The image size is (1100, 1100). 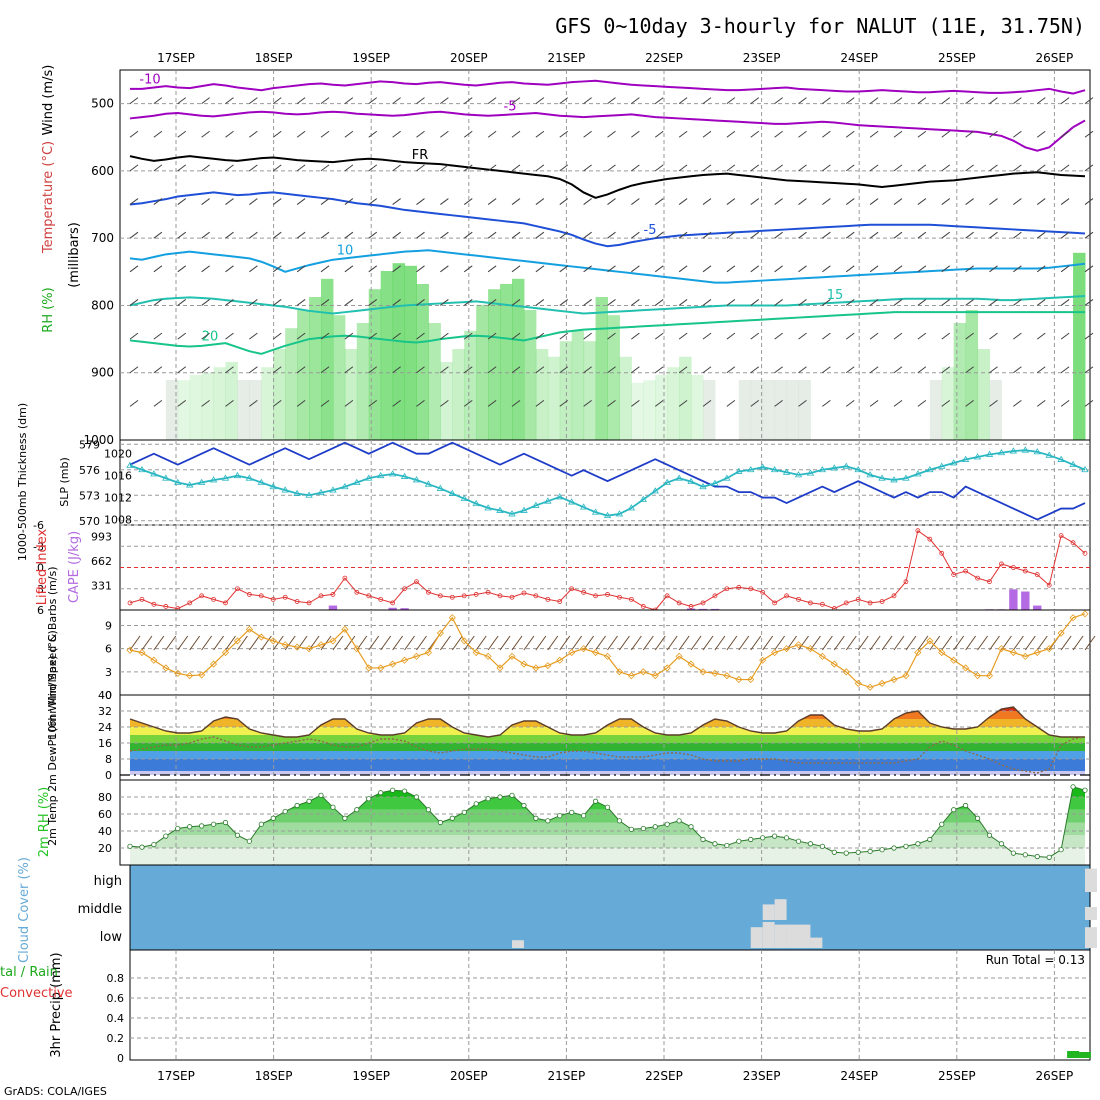 What do you see at coordinates (74, 255) in the screenshot?
I see `sounding-ylabel-sub: (millibars)` at bounding box center [74, 255].